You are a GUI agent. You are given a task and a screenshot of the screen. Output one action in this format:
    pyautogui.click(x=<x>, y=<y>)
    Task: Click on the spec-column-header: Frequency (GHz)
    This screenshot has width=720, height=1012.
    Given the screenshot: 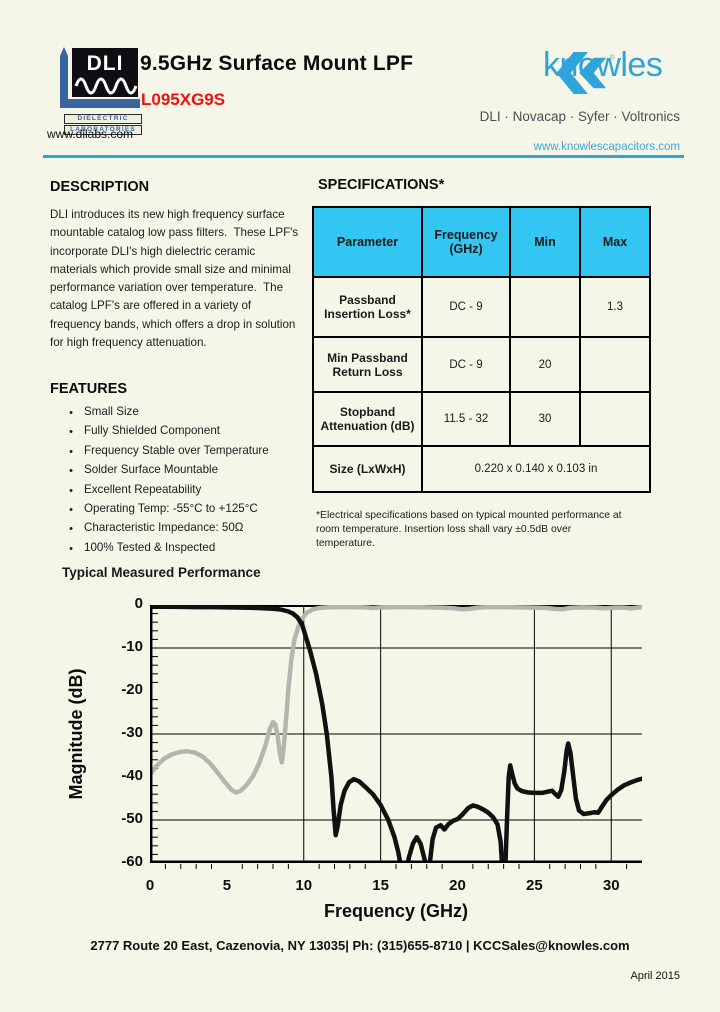 What is the action you would take?
    pyautogui.click(x=466, y=242)
    